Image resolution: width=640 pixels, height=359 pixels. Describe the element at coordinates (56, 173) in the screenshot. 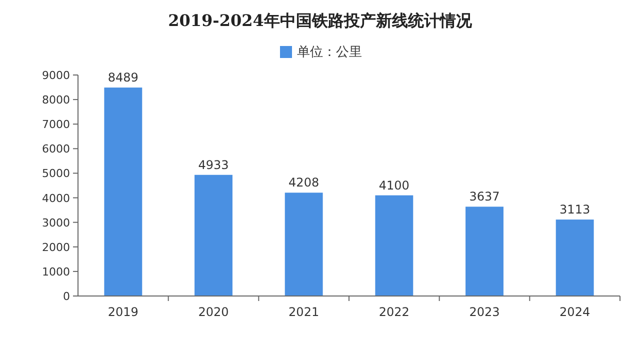

I see `y-tick-label: 5000` at that location.